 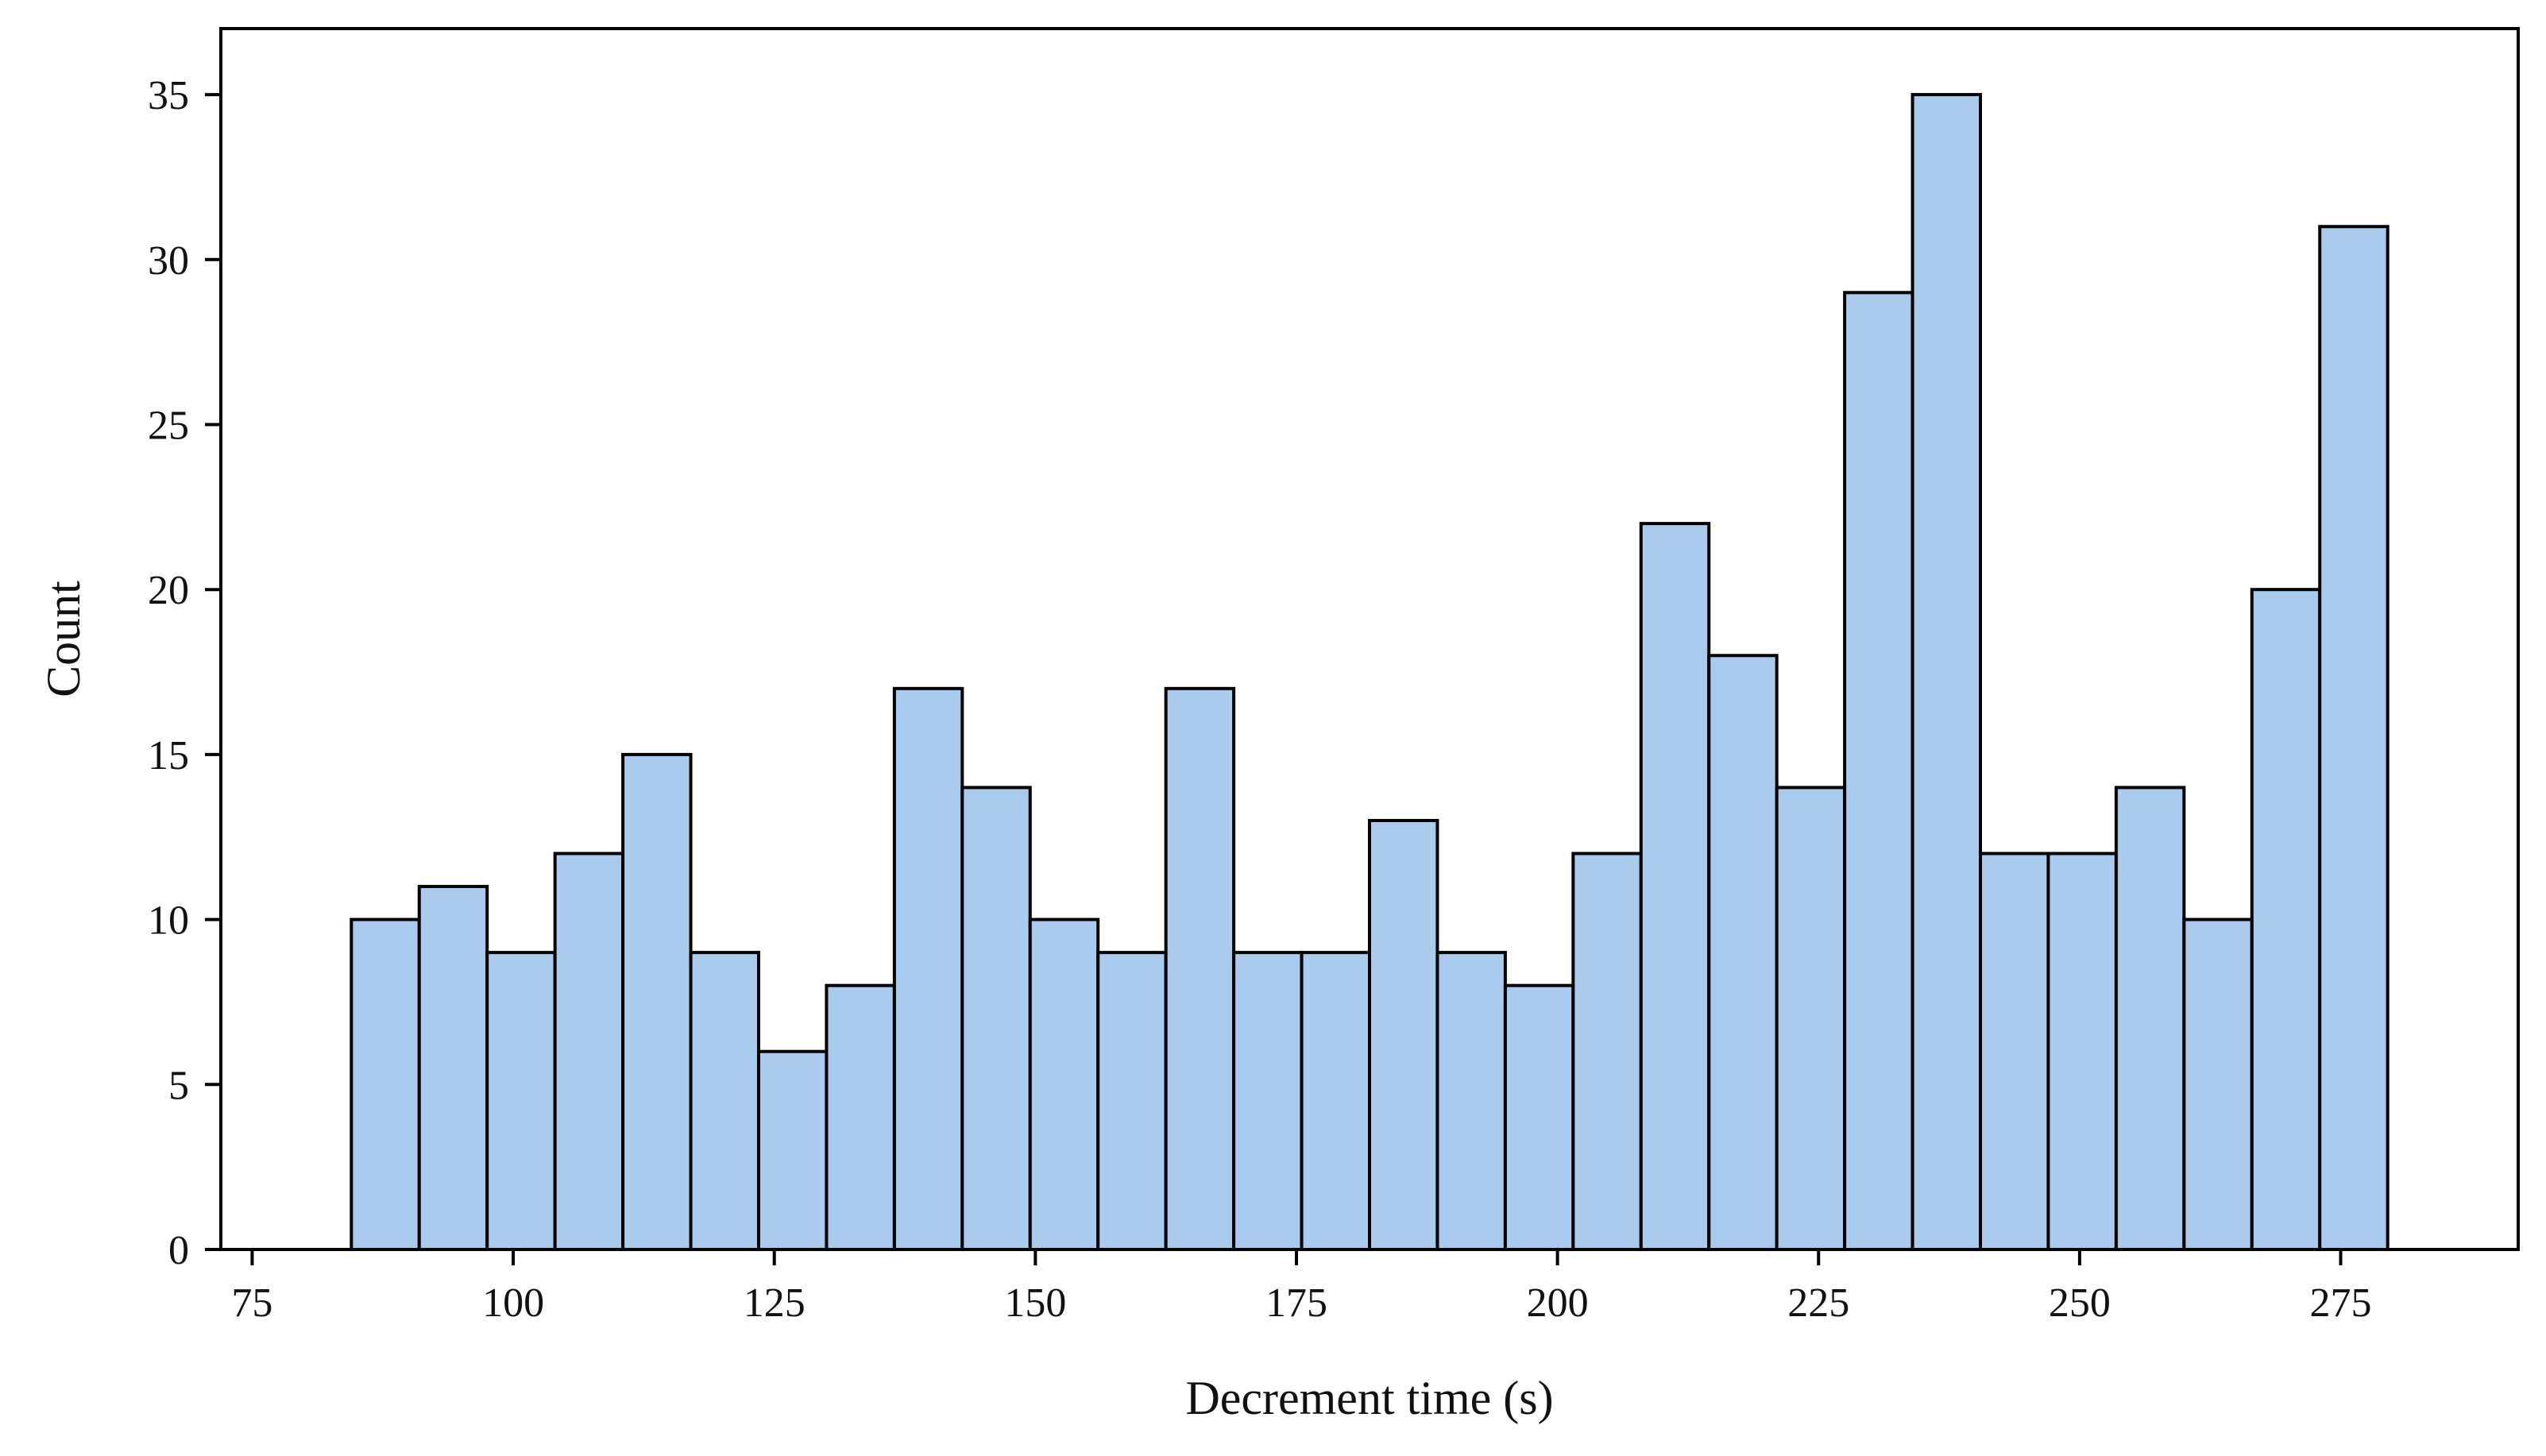 I want to click on x-tick-label: 200, so click(x=1558, y=1303).